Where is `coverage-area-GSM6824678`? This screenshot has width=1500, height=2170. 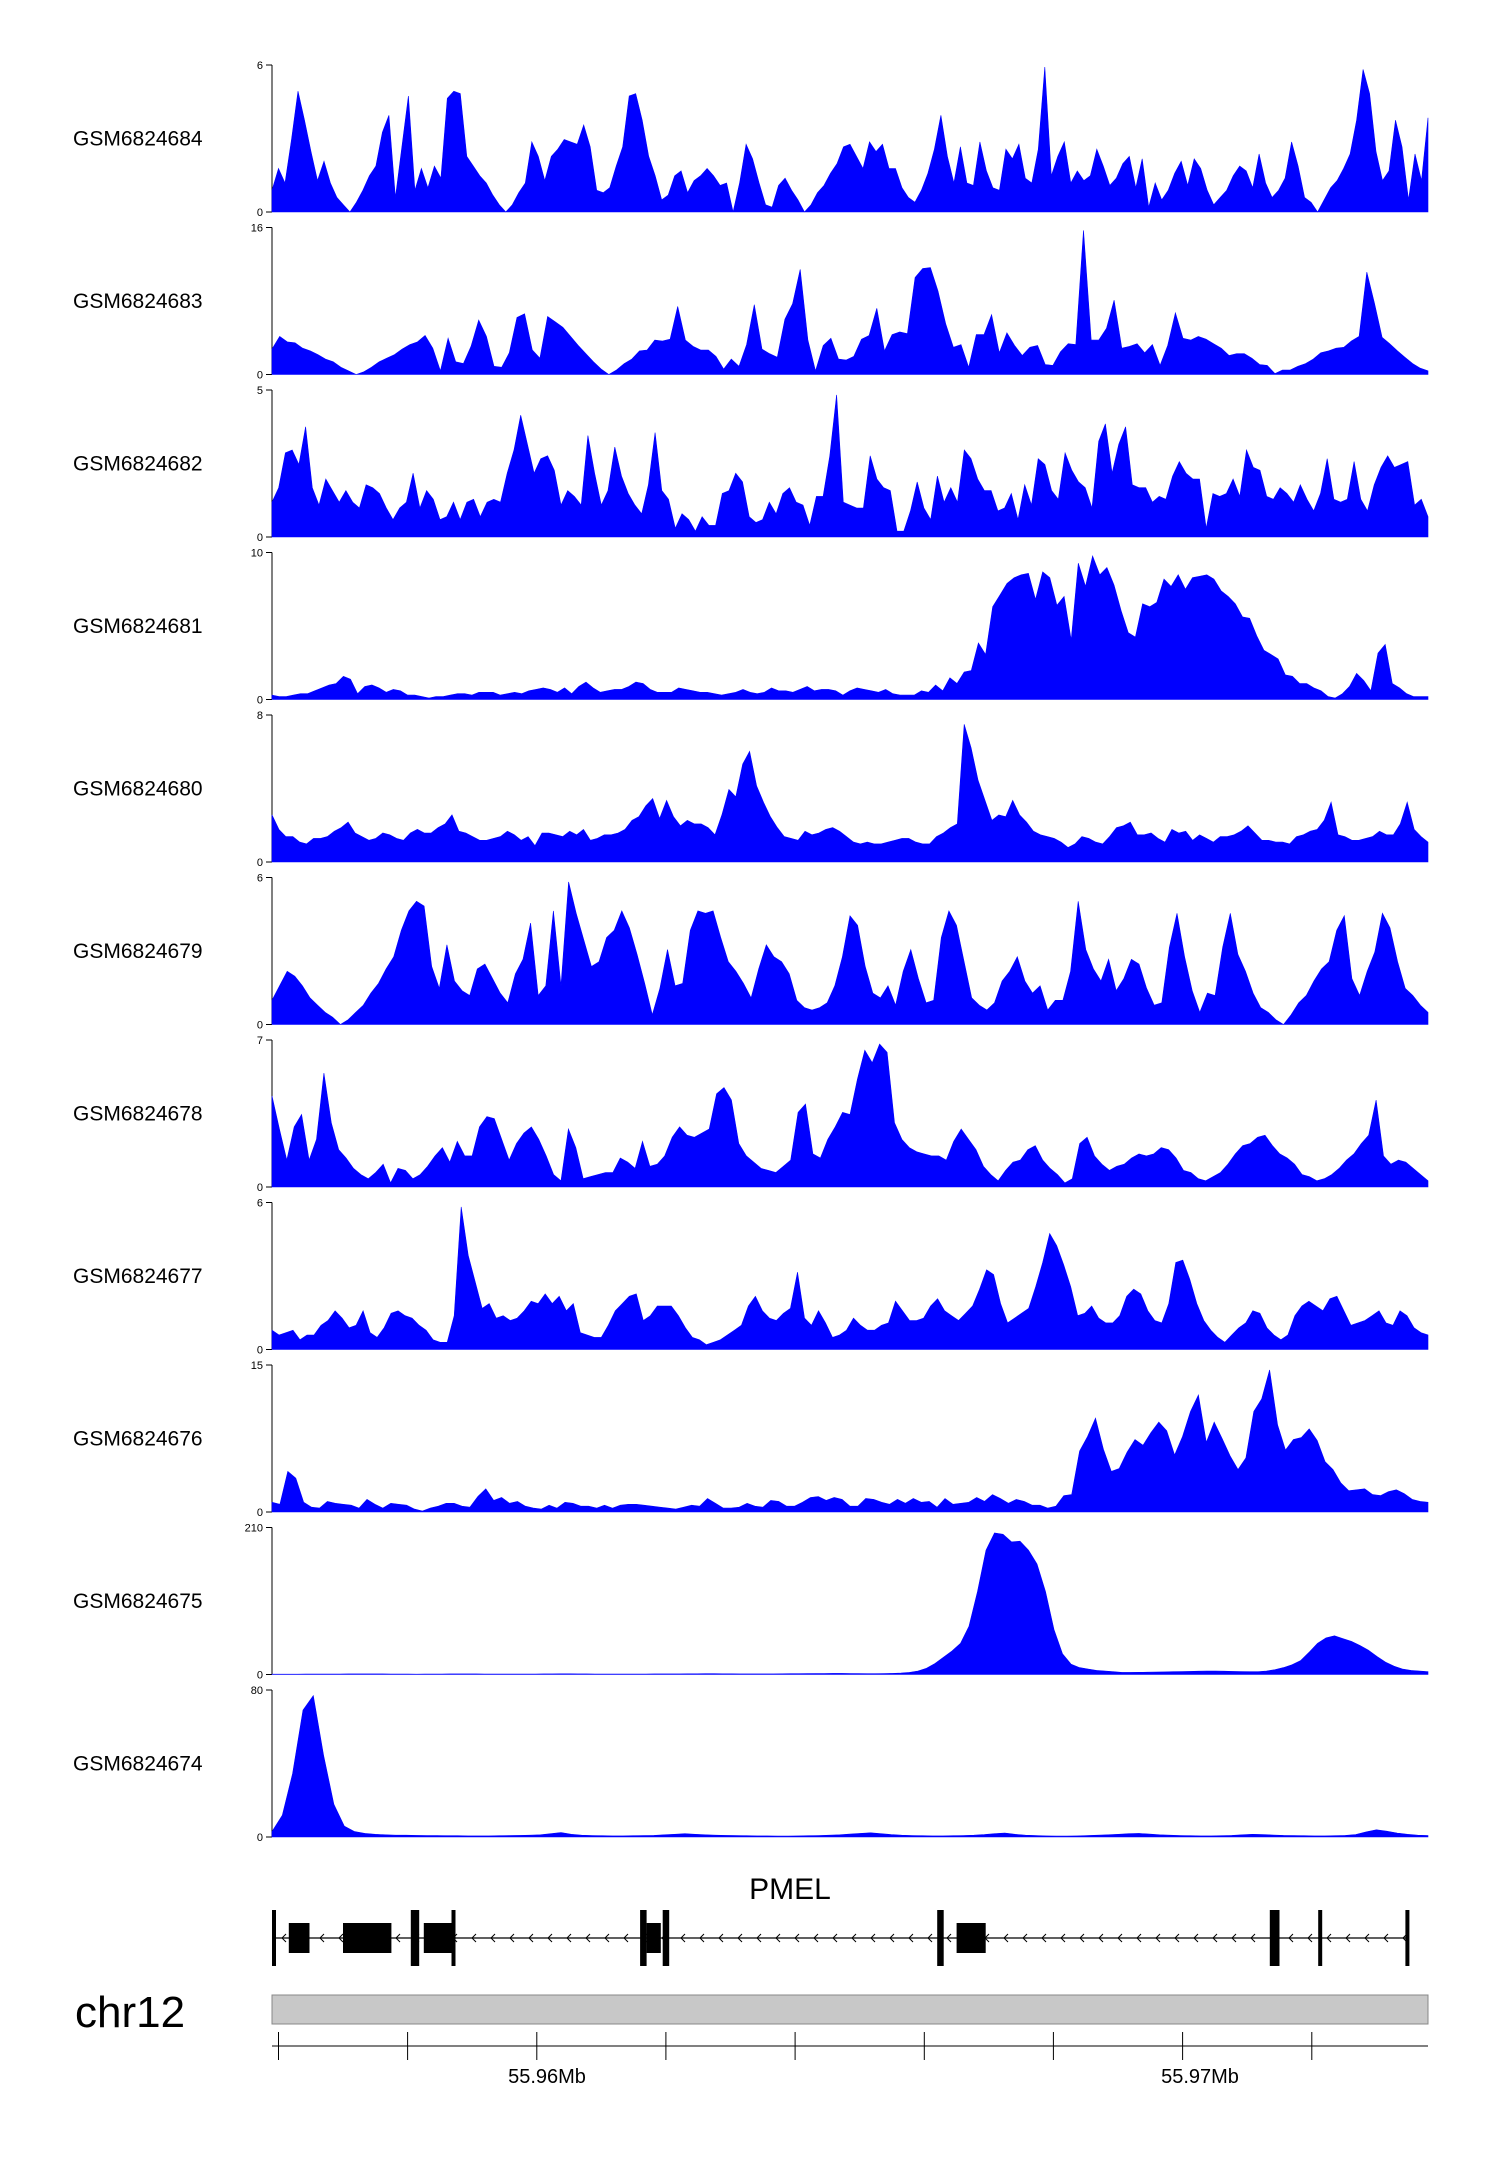 coverage-area-GSM6824678 is located at coordinates (850, 1115).